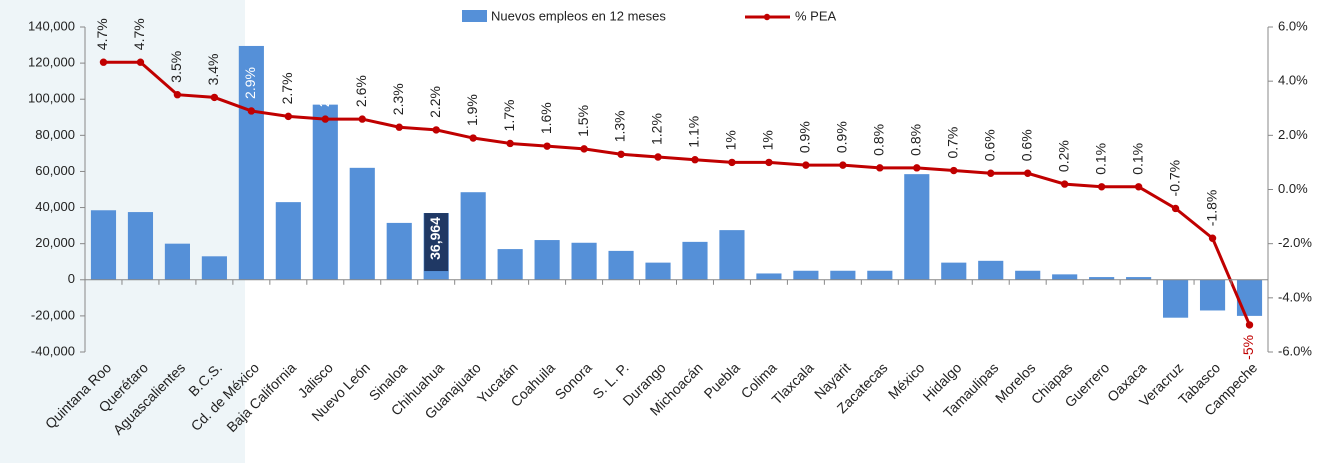  Describe the element at coordinates (51, 25) in the screenshot. I see `y-tick-label: 140,000` at that location.